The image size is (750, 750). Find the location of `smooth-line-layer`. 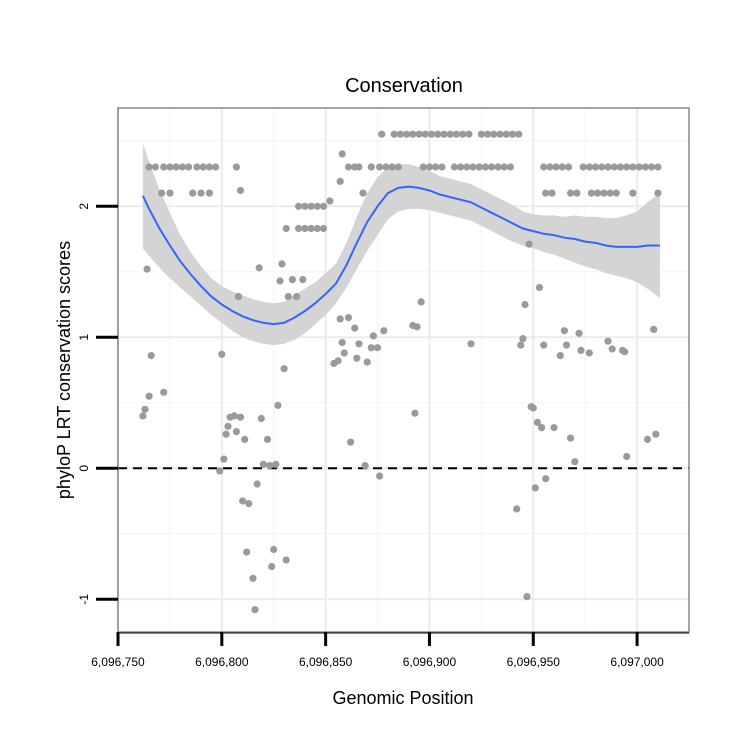

smooth-line-layer is located at coordinates (400, 255).